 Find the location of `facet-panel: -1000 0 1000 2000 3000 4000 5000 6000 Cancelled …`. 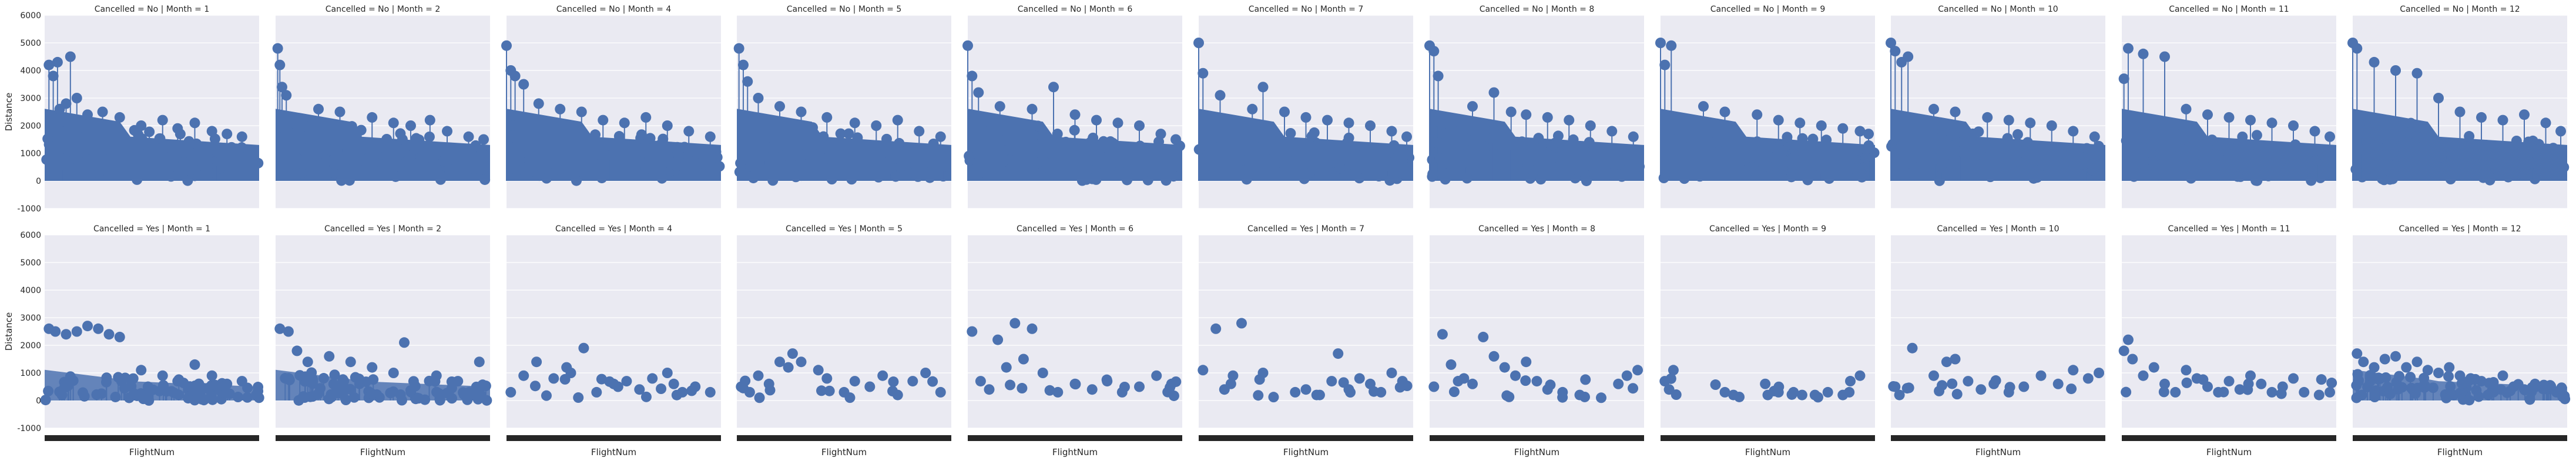

facet-panel: -1000 0 1000 2000 3000 4000 5000 6000 Cancelled … is located at coordinates (140, 340).